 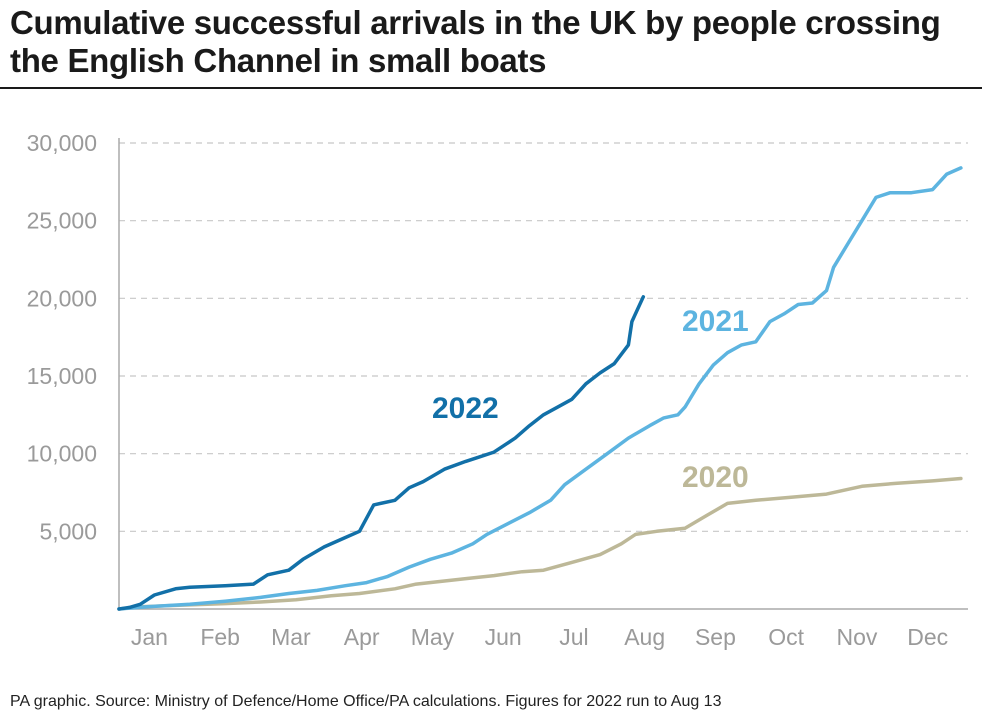 What do you see at coordinates (68, 531) in the screenshot?
I see `y-tick-label: 5,000` at bounding box center [68, 531].